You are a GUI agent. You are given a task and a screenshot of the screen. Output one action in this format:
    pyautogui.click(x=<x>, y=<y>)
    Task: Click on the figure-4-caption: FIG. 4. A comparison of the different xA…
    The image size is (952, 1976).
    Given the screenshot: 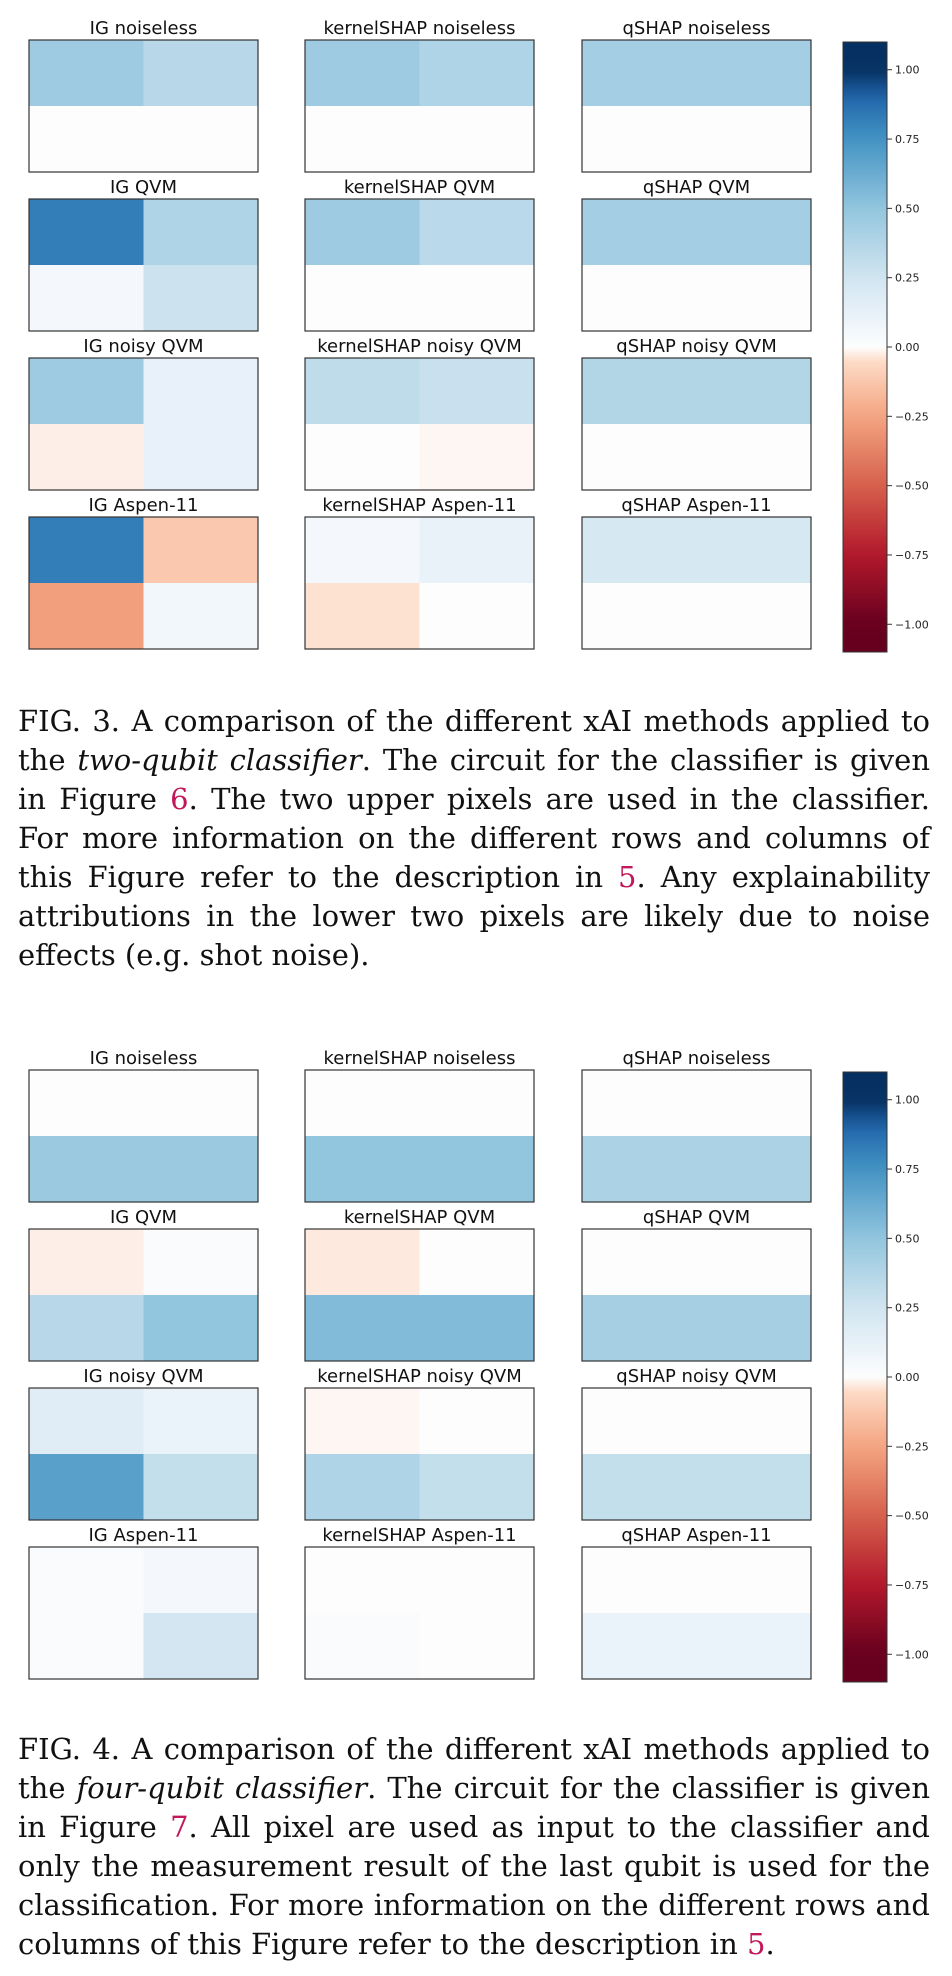 What is the action you would take?
    pyautogui.click(x=474, y=1846)
    